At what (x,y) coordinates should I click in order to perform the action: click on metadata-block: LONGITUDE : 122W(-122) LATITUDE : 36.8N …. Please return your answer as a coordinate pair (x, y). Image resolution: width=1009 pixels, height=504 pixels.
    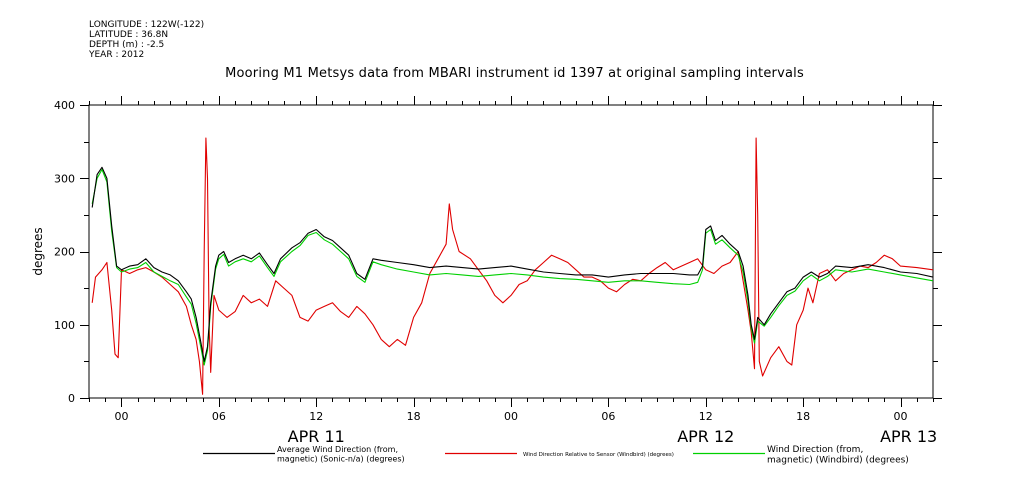
    Looking at the image, I should click on (146, 40).